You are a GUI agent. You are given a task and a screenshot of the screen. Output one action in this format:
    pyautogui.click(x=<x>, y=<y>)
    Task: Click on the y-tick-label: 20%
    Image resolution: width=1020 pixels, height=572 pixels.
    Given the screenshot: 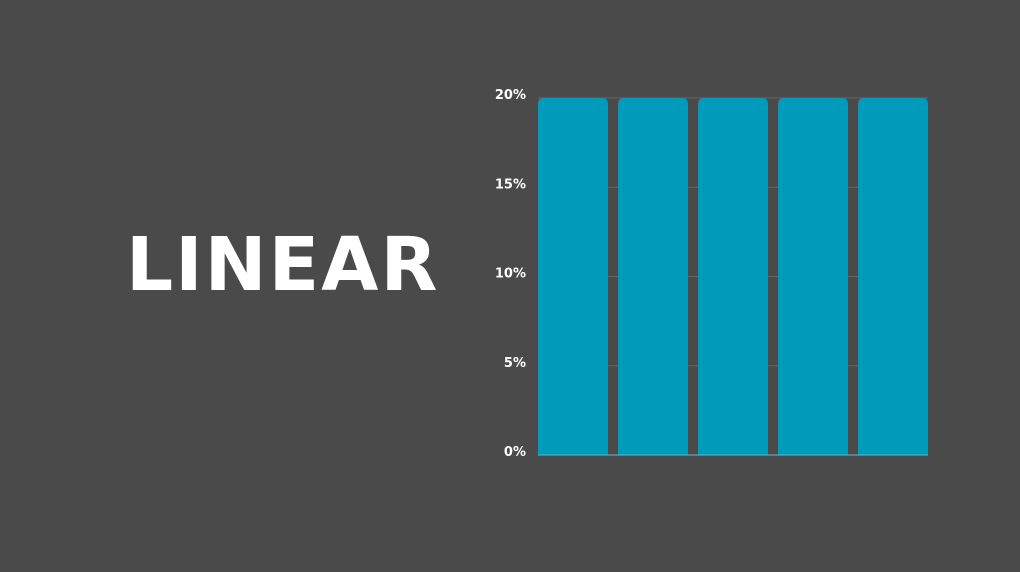 What is the action you would take?
    pyautogui.click(x=510, y=95)
    